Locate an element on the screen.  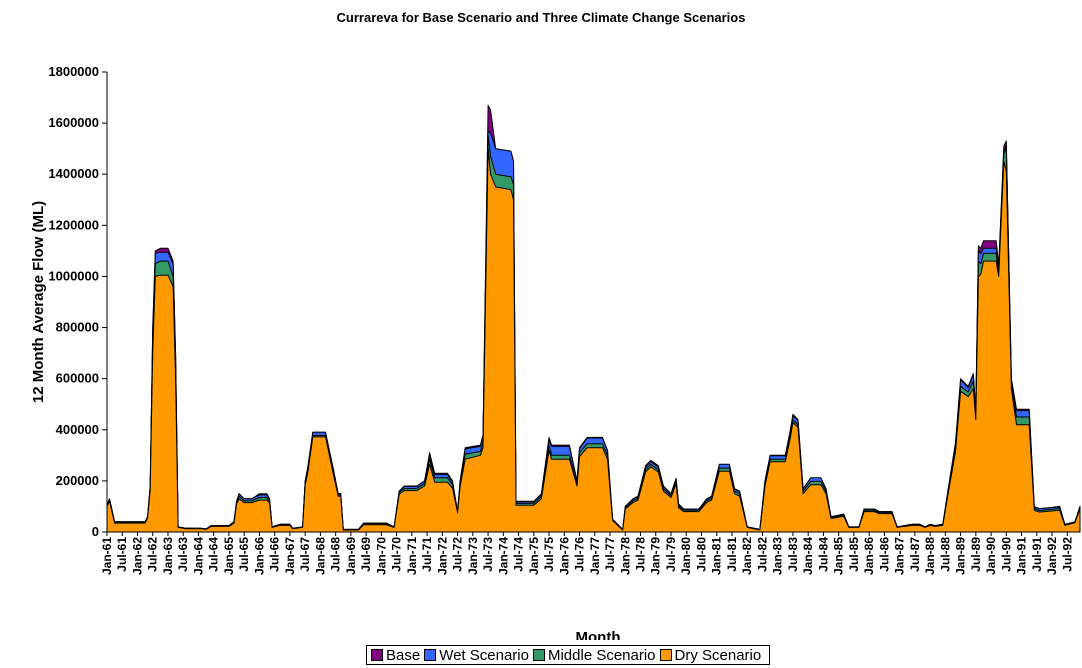
x-tick-label: Jan-76 is located at coordinates (564, 556).